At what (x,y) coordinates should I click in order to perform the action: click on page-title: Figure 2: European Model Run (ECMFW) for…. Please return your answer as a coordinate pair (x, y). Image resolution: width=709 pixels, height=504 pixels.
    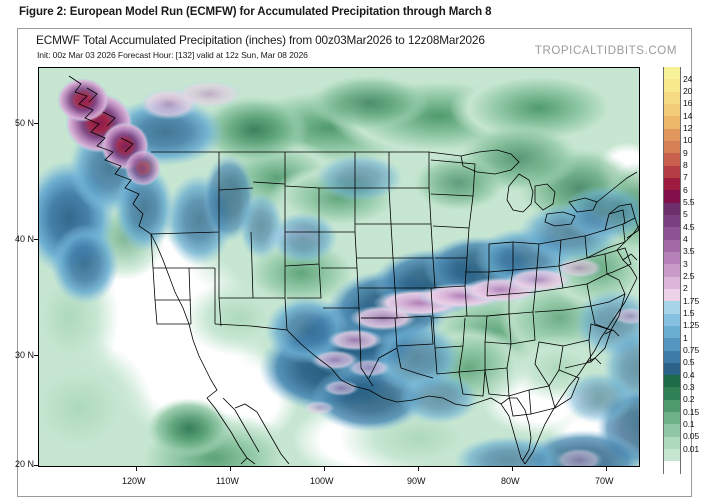
    Looking at the image, I should click on (255, 12).